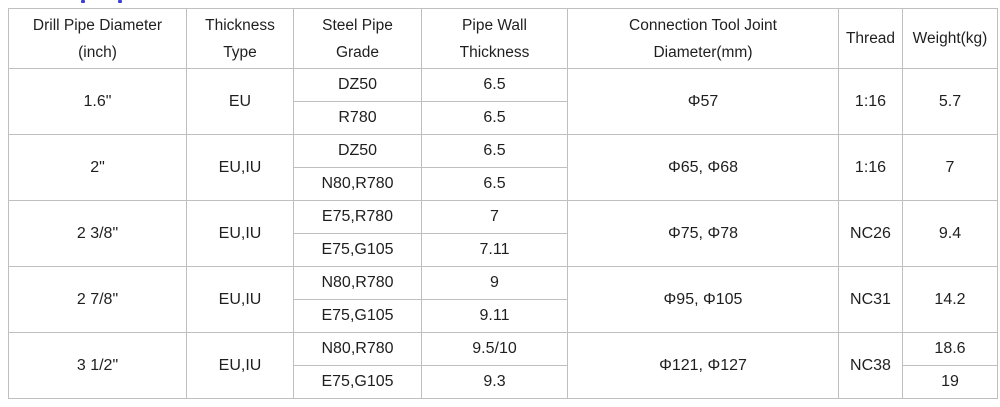 Image resolution: width=1000 pixels, height=407 pixels. I want to click on cell-joint-diameter: Φ95, Φ105, so click(703, 299).